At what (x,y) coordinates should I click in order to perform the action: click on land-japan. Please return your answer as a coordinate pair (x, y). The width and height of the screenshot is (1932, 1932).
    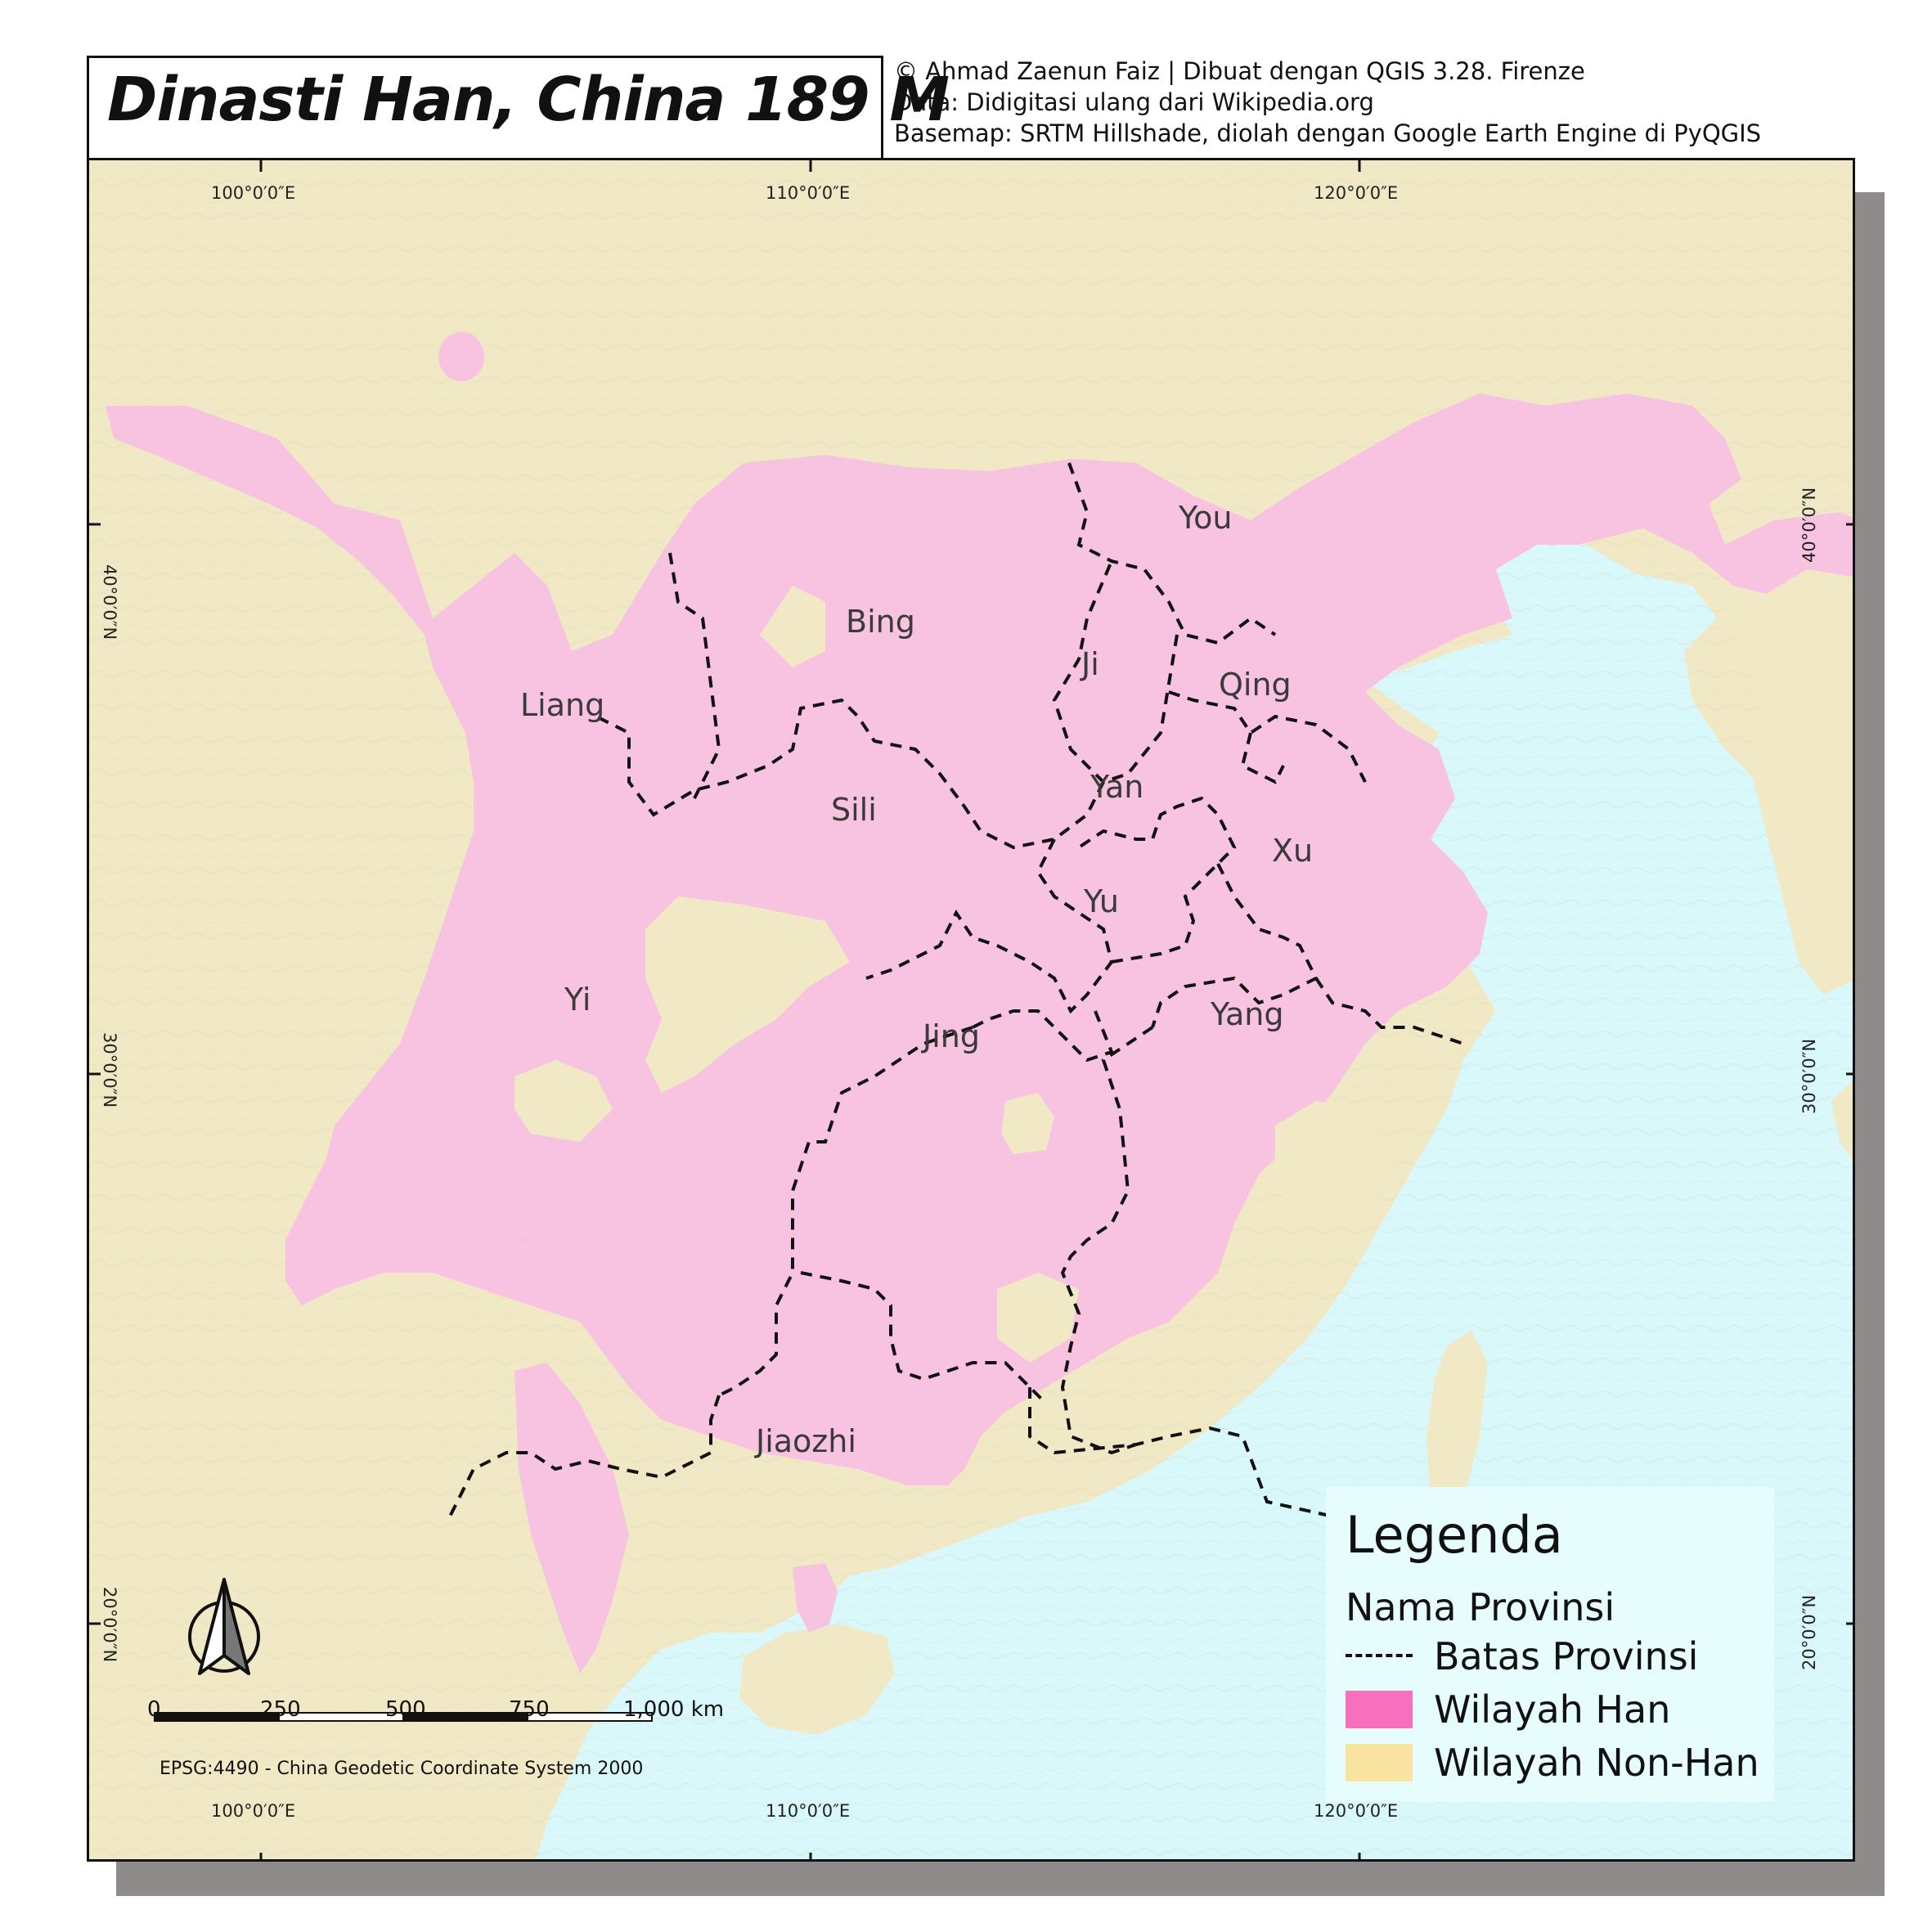
    Looking at the image, I should click on (1842, 1120).